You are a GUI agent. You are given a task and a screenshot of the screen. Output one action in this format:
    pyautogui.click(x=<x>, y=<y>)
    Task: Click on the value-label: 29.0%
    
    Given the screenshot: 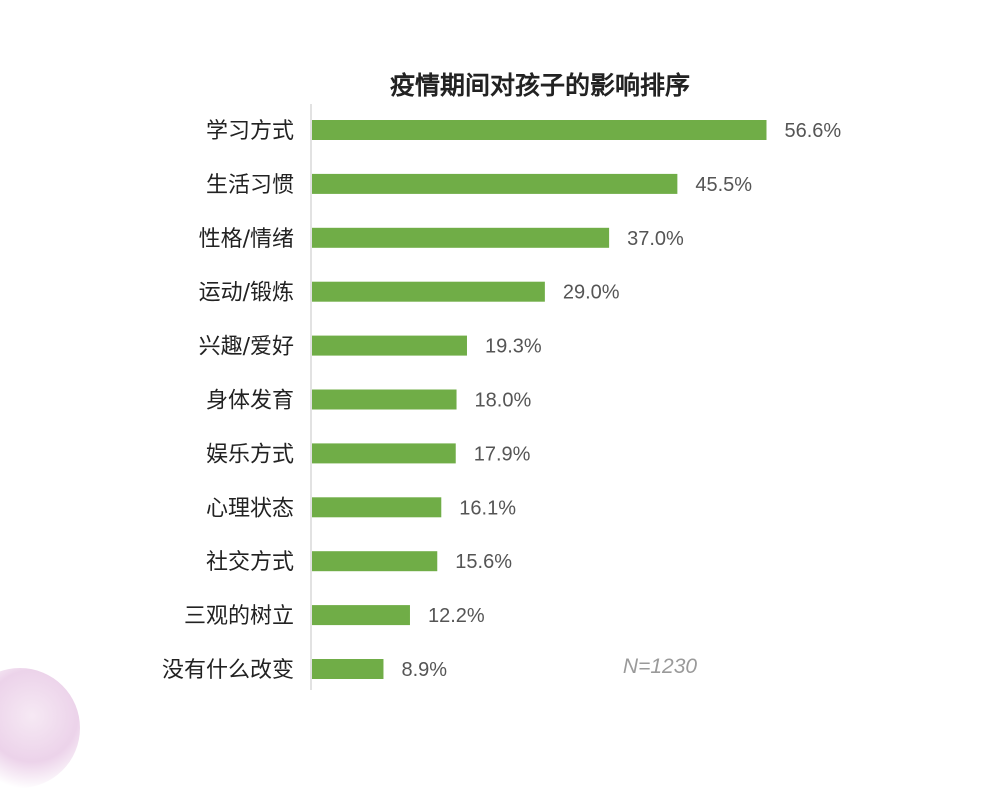 What is the action you would take?
    pyautogui.click(x=591, y=293)
    